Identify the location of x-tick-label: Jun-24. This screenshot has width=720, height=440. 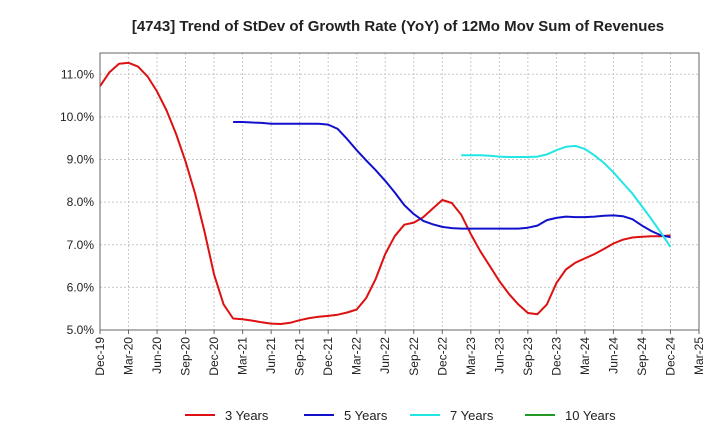
(613, 355).